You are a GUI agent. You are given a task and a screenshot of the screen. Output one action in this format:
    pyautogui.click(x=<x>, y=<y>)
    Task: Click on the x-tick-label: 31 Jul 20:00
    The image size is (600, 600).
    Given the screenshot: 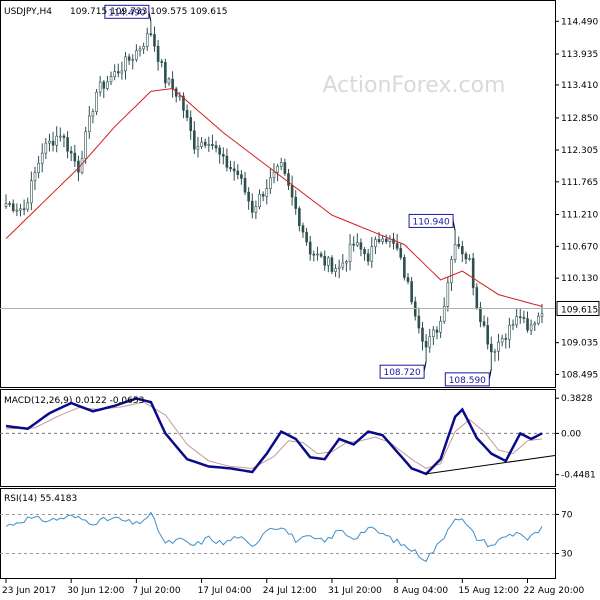 What is the action you would take?
    pyautogui.click(x=355, y=591)
    